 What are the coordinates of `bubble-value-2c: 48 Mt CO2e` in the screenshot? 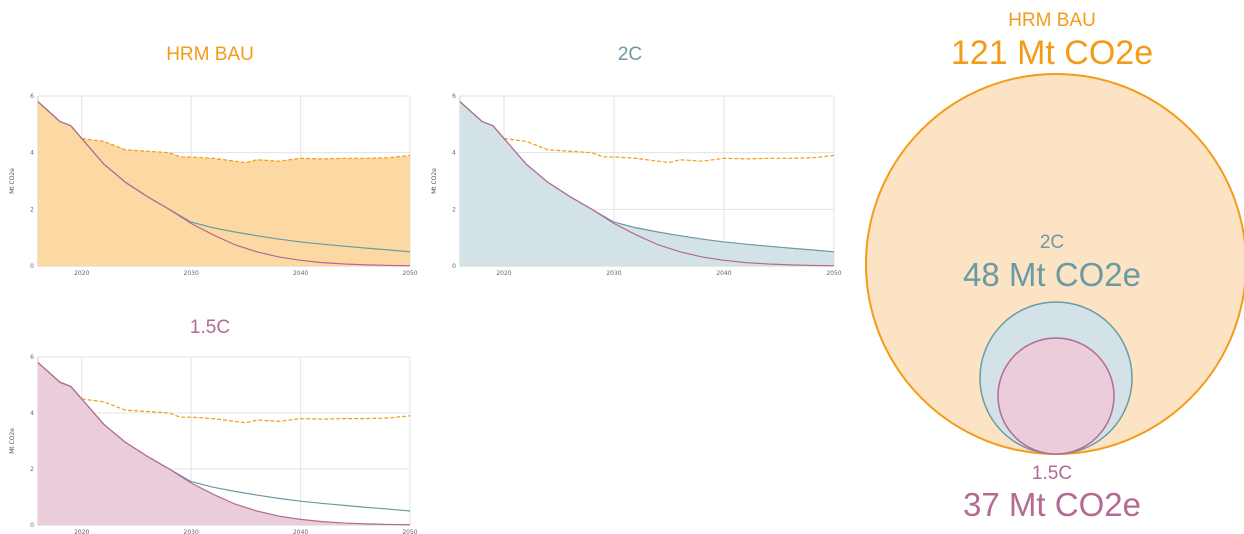 It's located at (1052, 274).